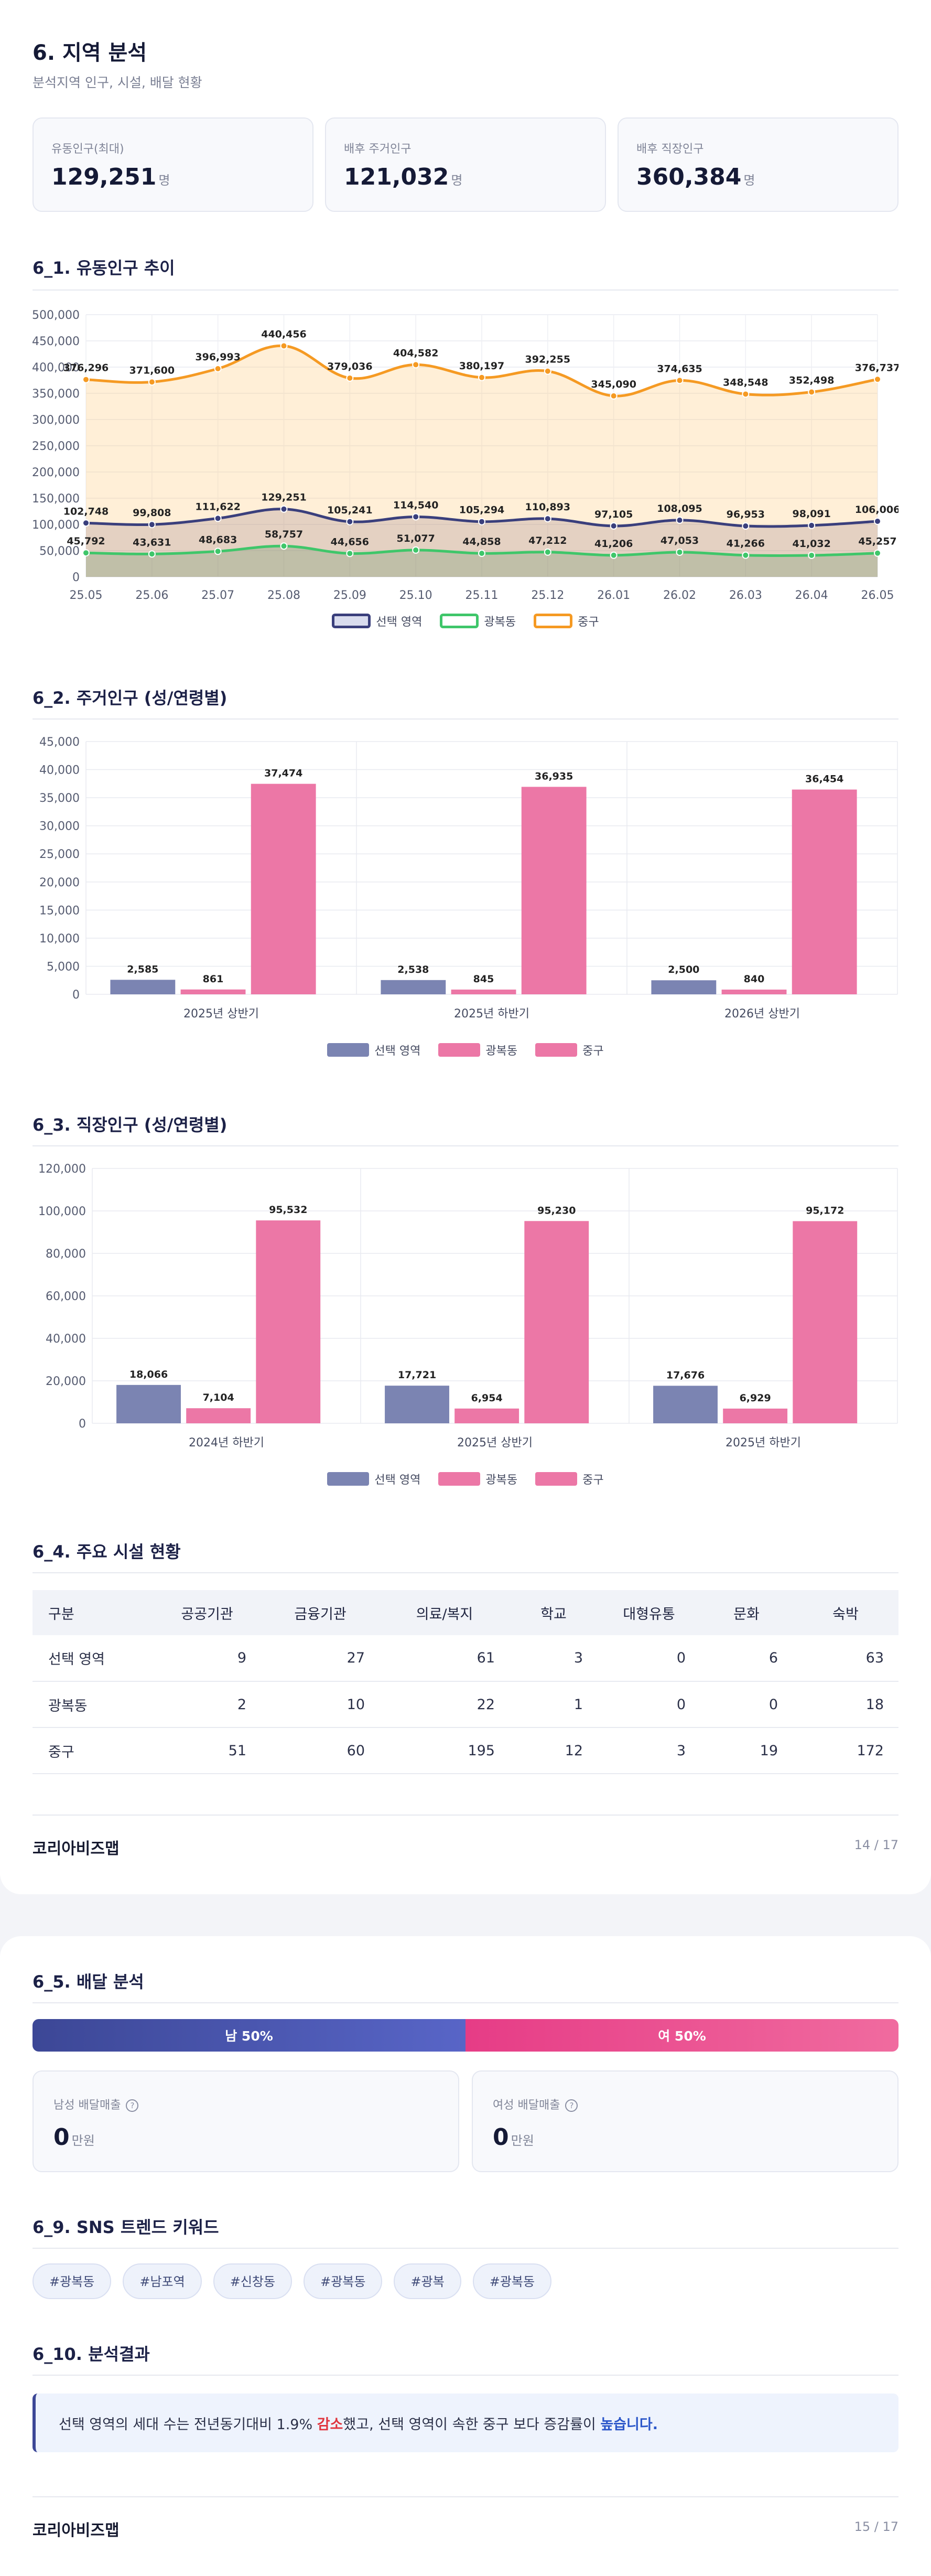 The image size is (931, 2576). What do you see at coordinates (162, 2281) in the screenshot?
I see `keyword-tag: #남포역` at bounding box center [162, 2281].